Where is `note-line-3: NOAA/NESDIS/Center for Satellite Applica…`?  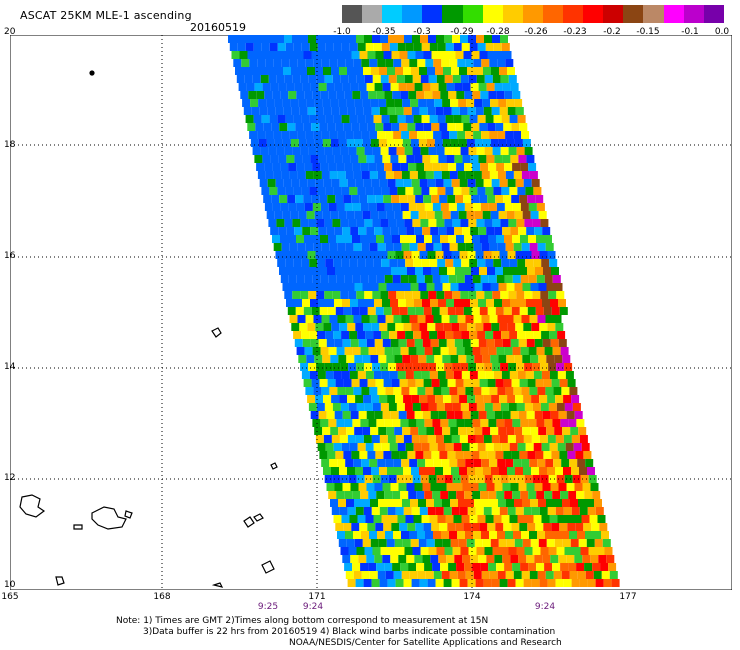
note-line-3: NOAA/NESDIS/Center for Satellite Applica… is located at coordinates (425, 643).